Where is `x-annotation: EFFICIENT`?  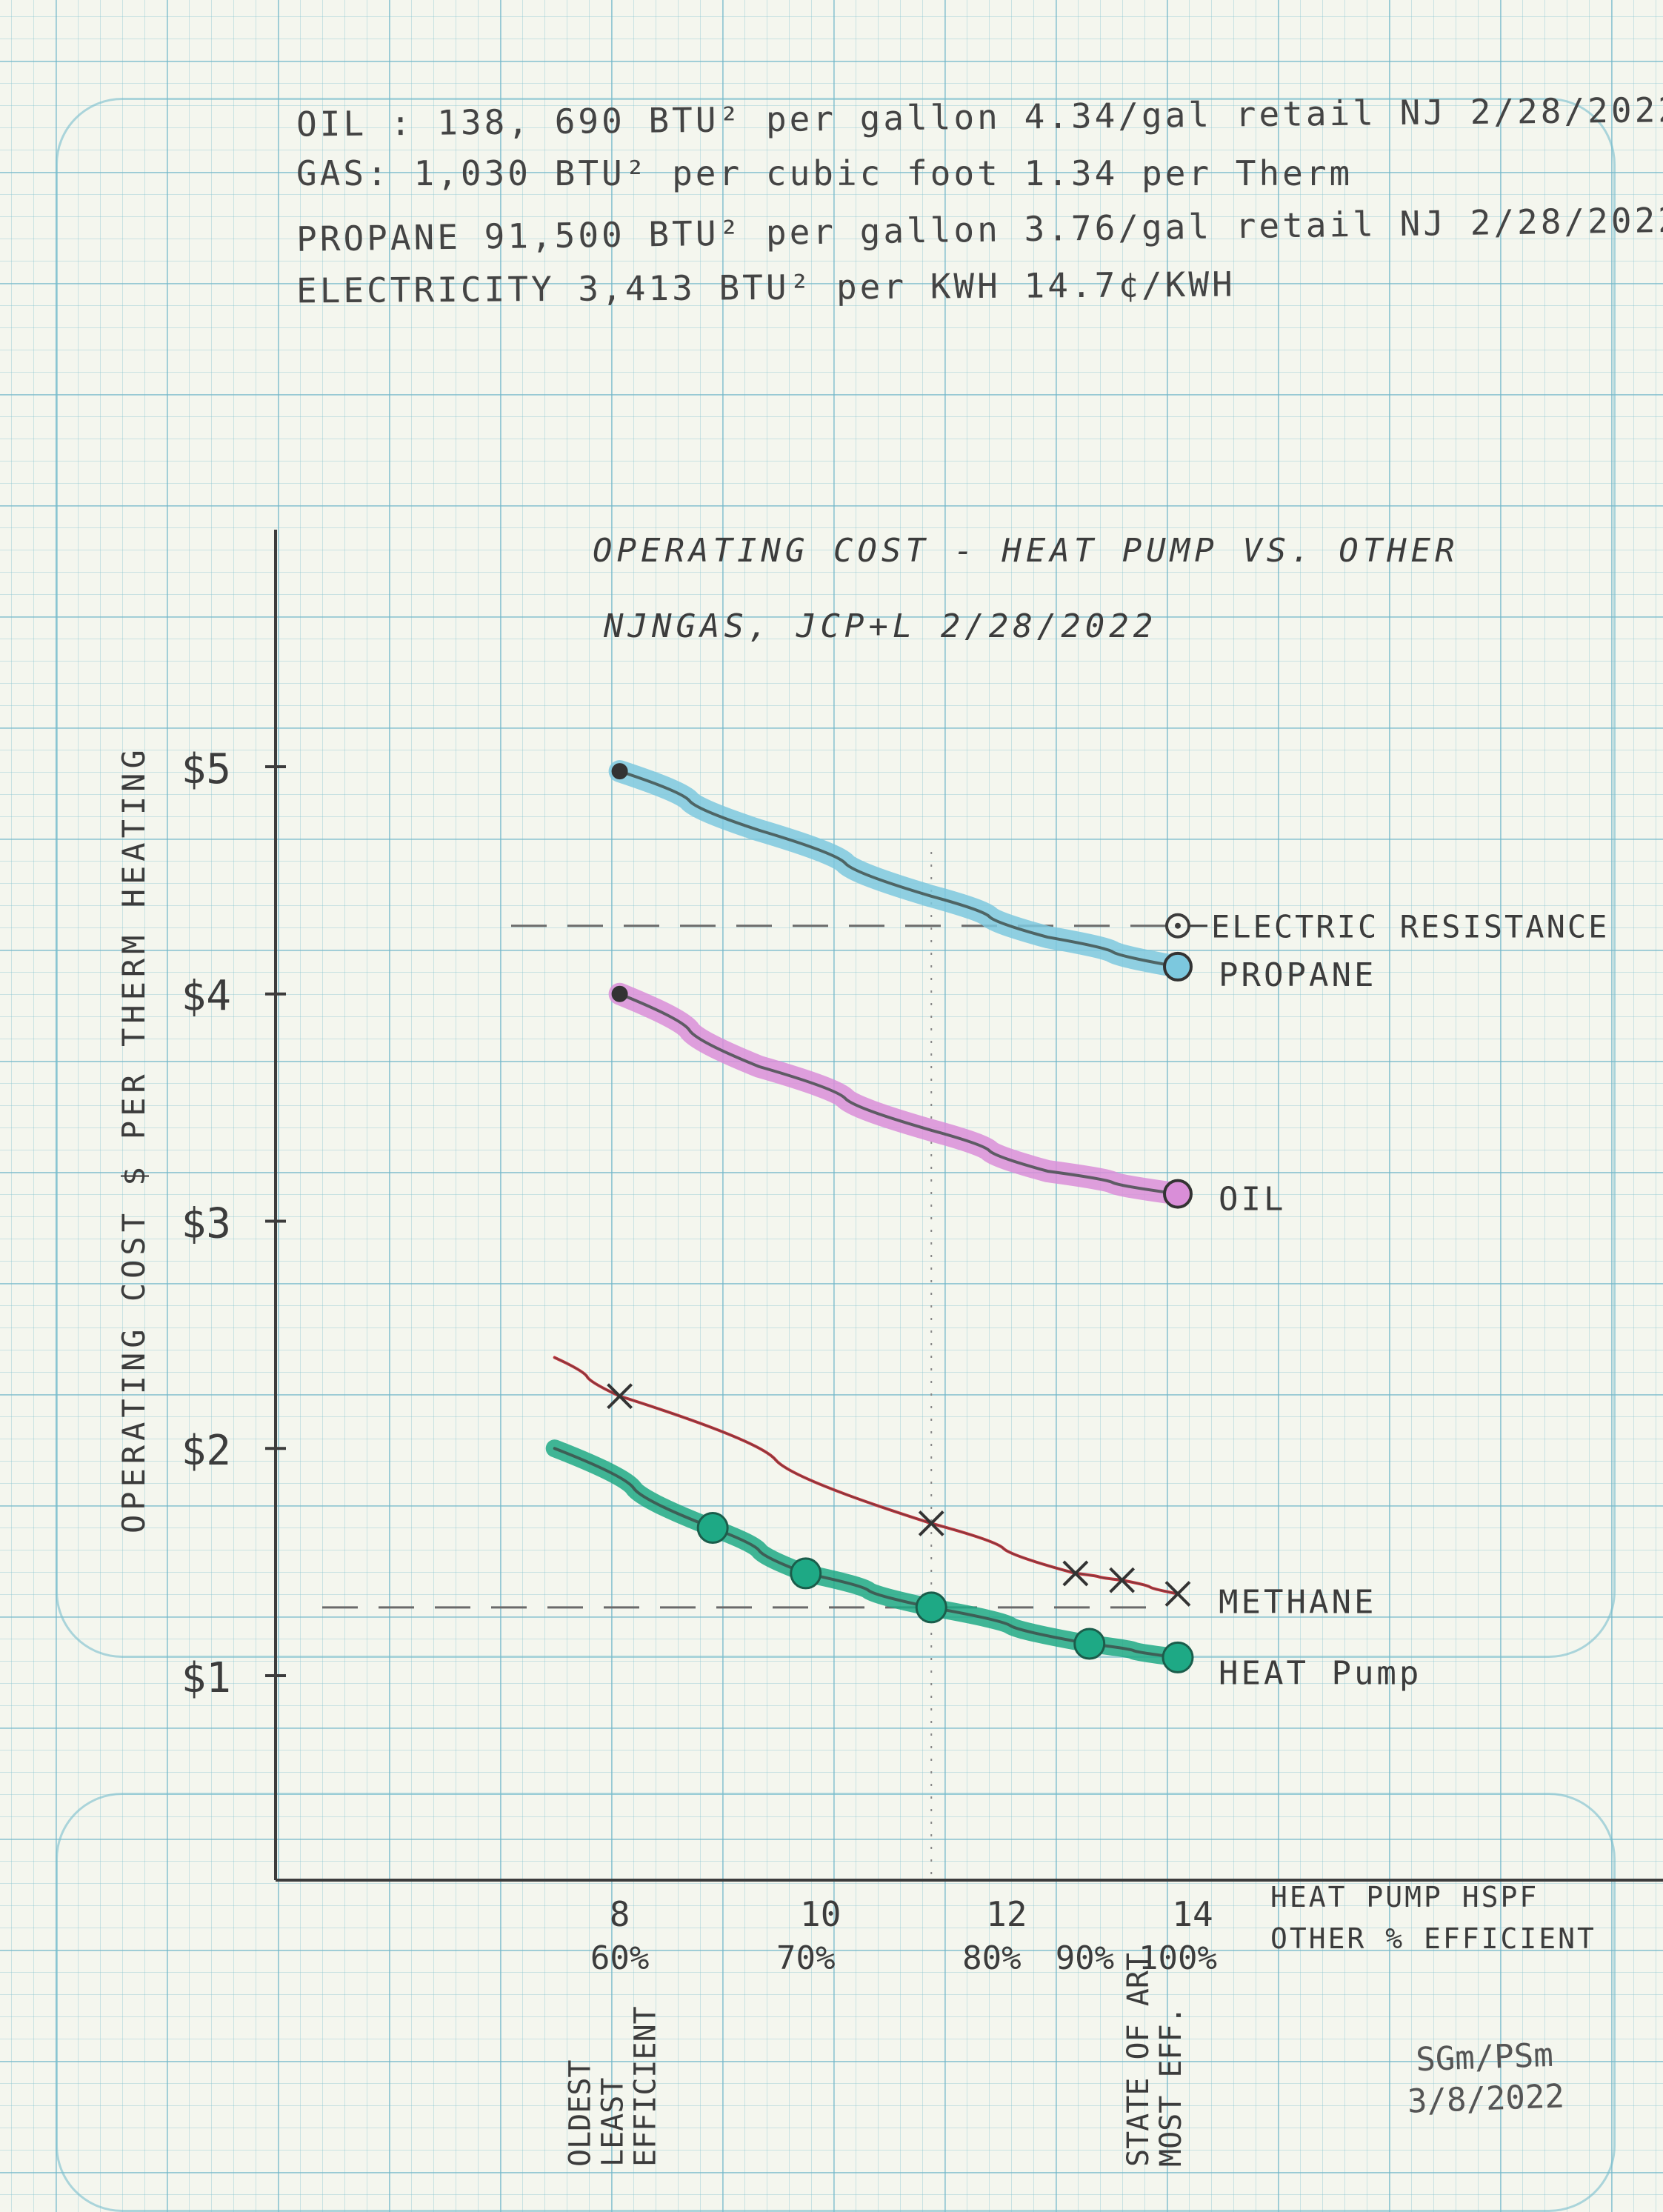 x-annotation: EFFICIENT is located at coordinates (646, 2086).